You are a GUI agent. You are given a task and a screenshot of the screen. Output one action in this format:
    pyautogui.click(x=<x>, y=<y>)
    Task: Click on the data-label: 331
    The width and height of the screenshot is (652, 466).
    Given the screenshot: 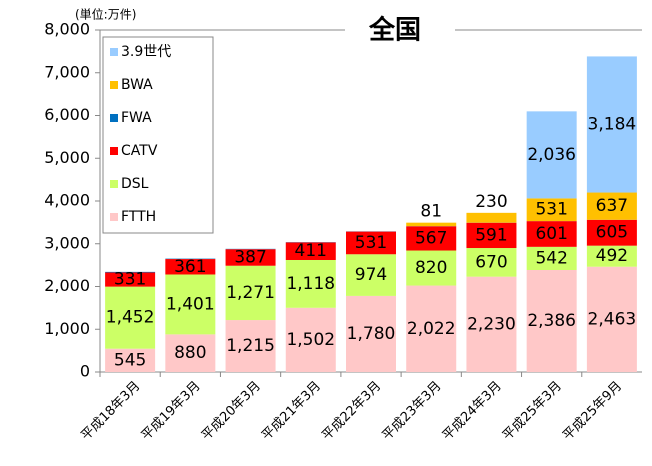 What is the action you would take?
    pyautogui.click(x=130, y=280)
    